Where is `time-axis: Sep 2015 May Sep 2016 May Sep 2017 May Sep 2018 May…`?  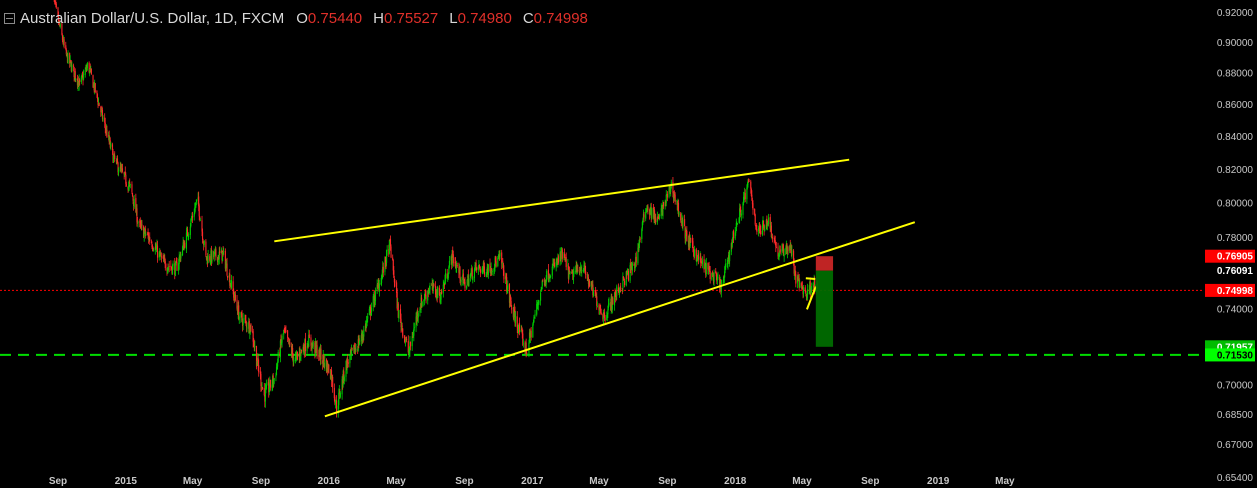 time-axis: Sep 2015 May Sep 2016 May Sep 2017 May Sep 2018 May… is located at coordinates (532, 481).